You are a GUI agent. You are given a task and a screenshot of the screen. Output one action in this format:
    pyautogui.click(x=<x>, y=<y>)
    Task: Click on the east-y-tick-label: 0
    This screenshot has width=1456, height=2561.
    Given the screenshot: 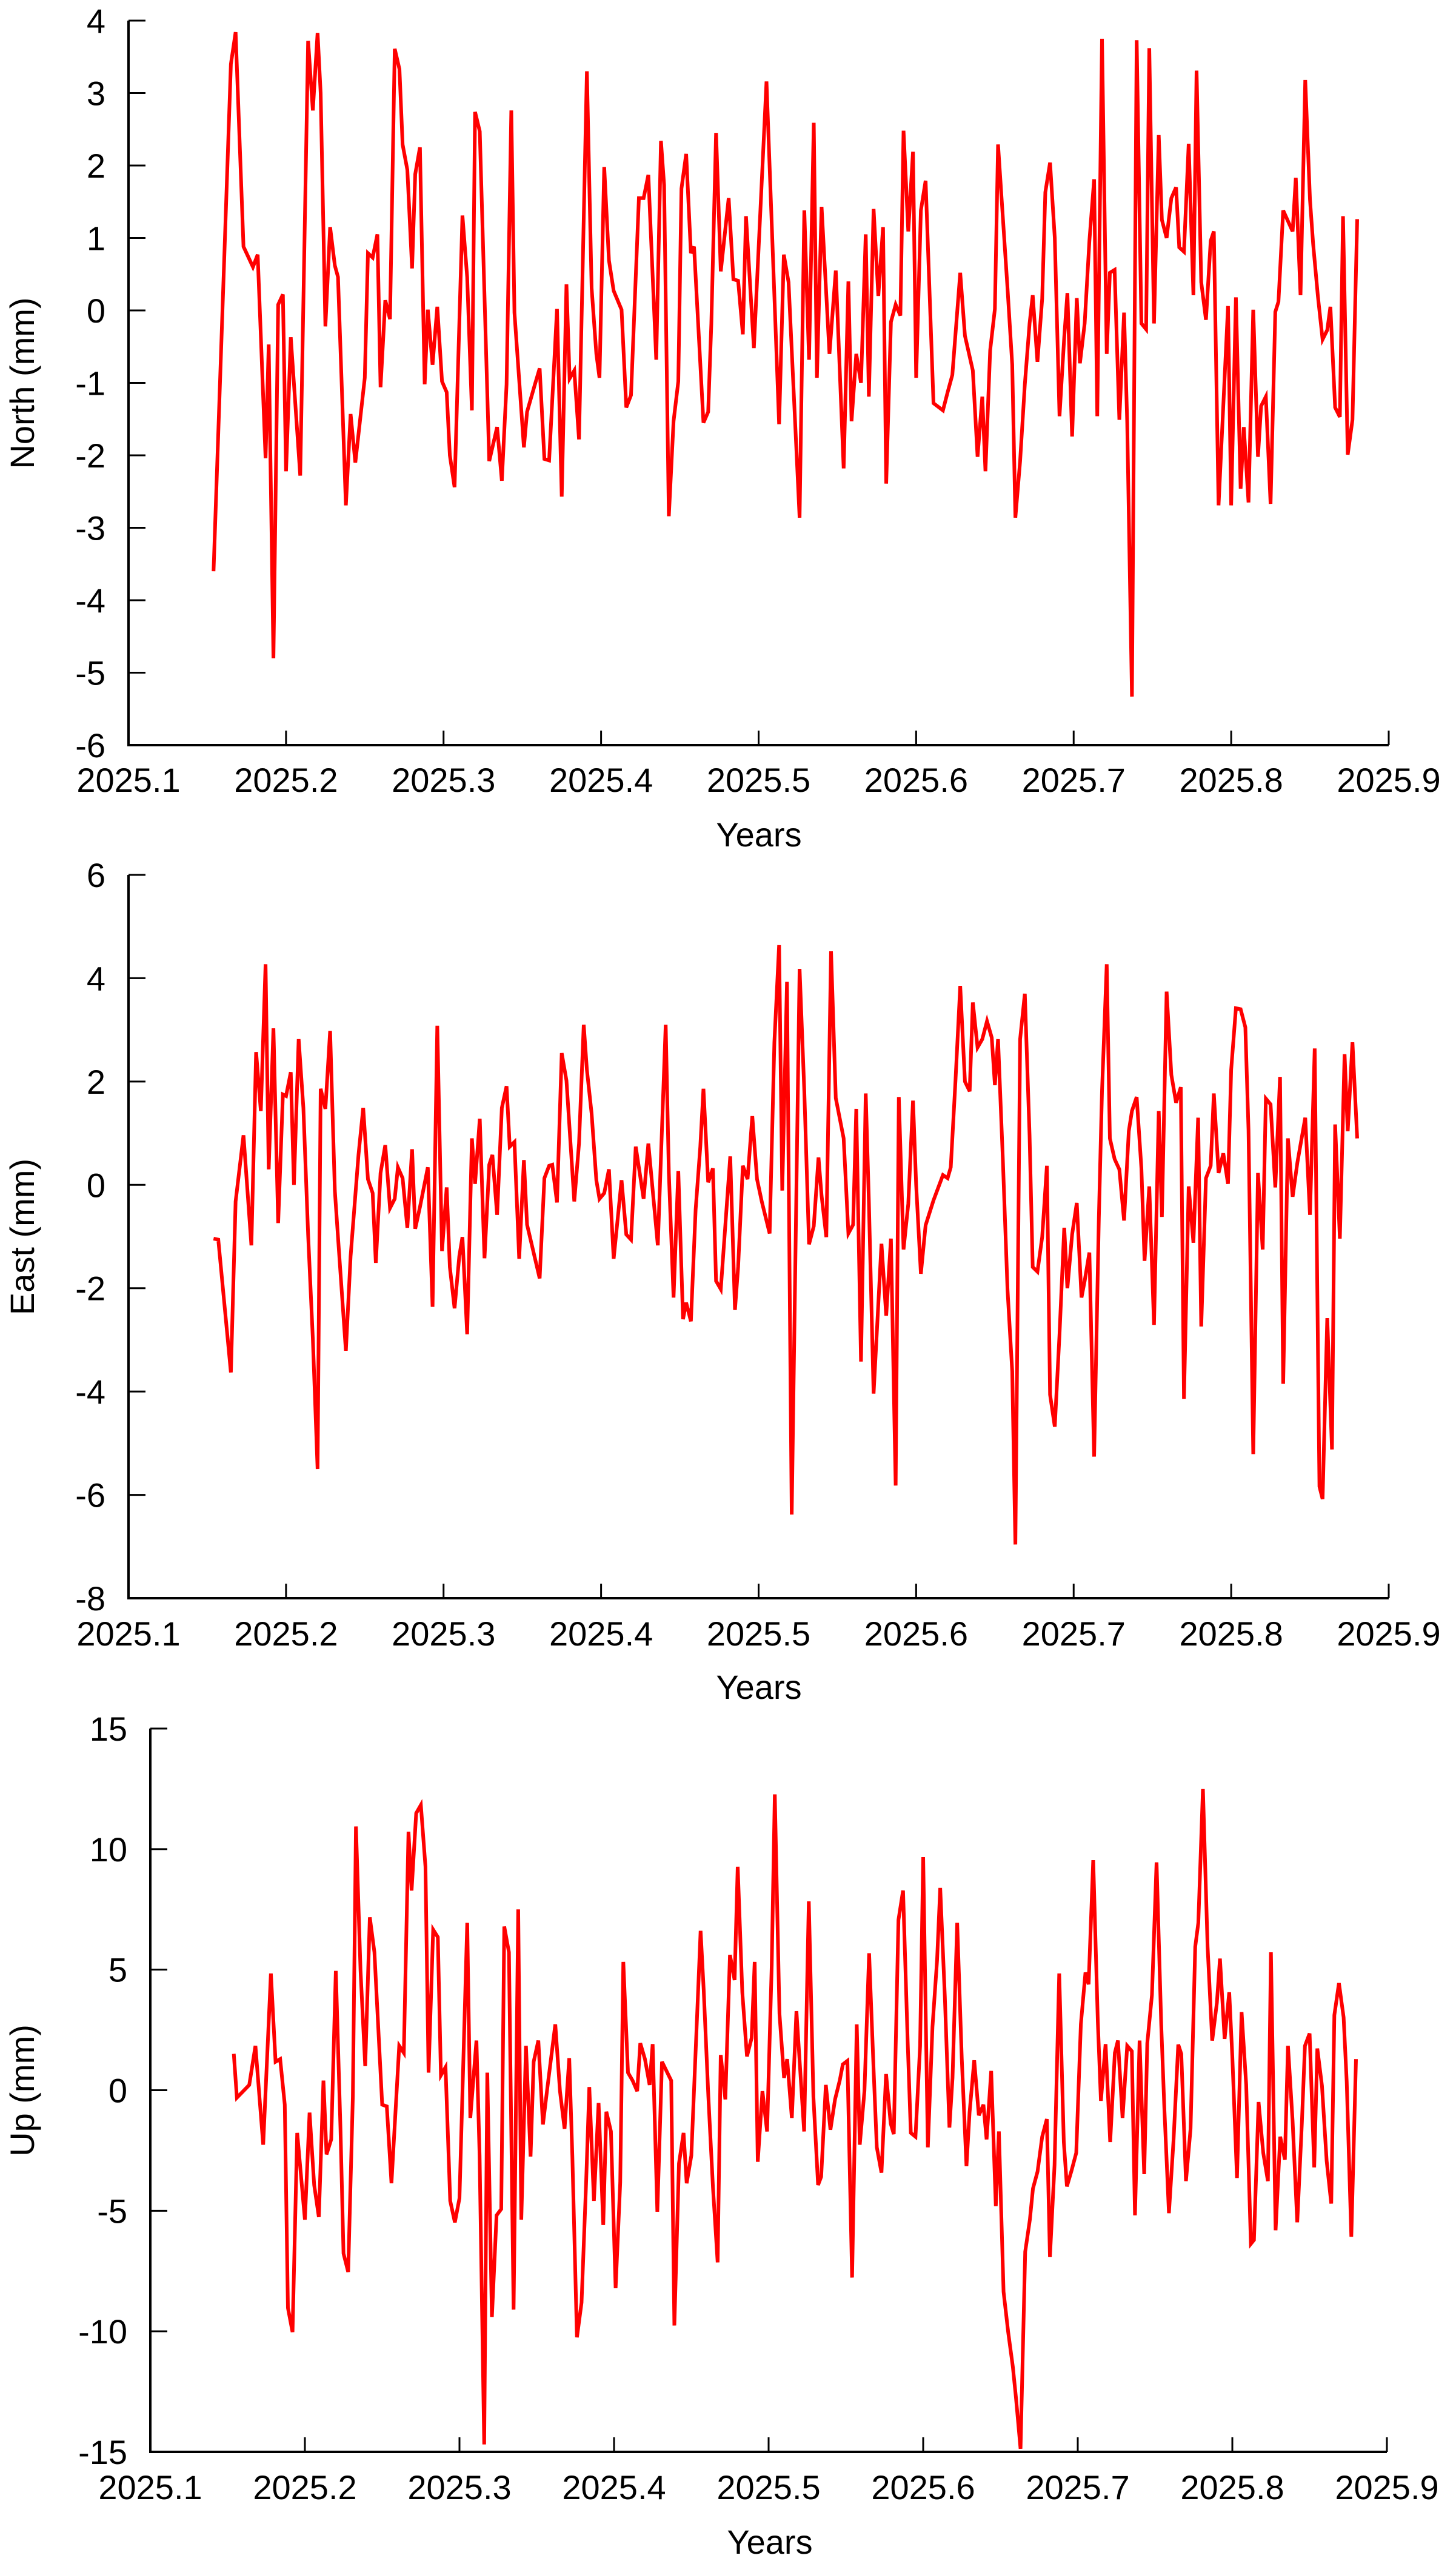 What is the action you would take?
    pyautogui.click(x=96, y=1185)
    